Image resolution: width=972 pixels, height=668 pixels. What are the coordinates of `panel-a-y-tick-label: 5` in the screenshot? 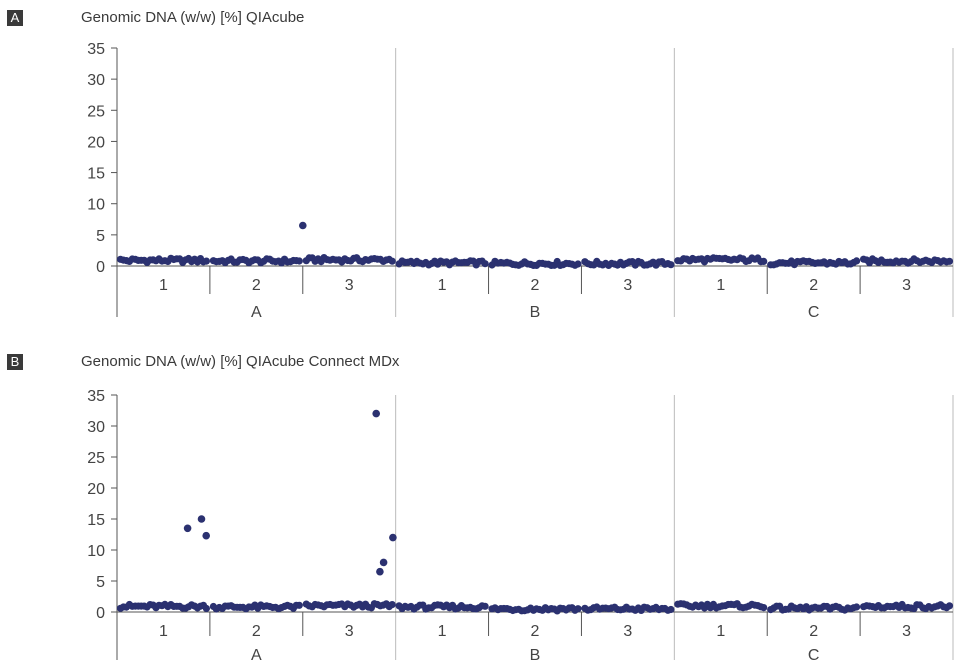 It's located at (100, 236).